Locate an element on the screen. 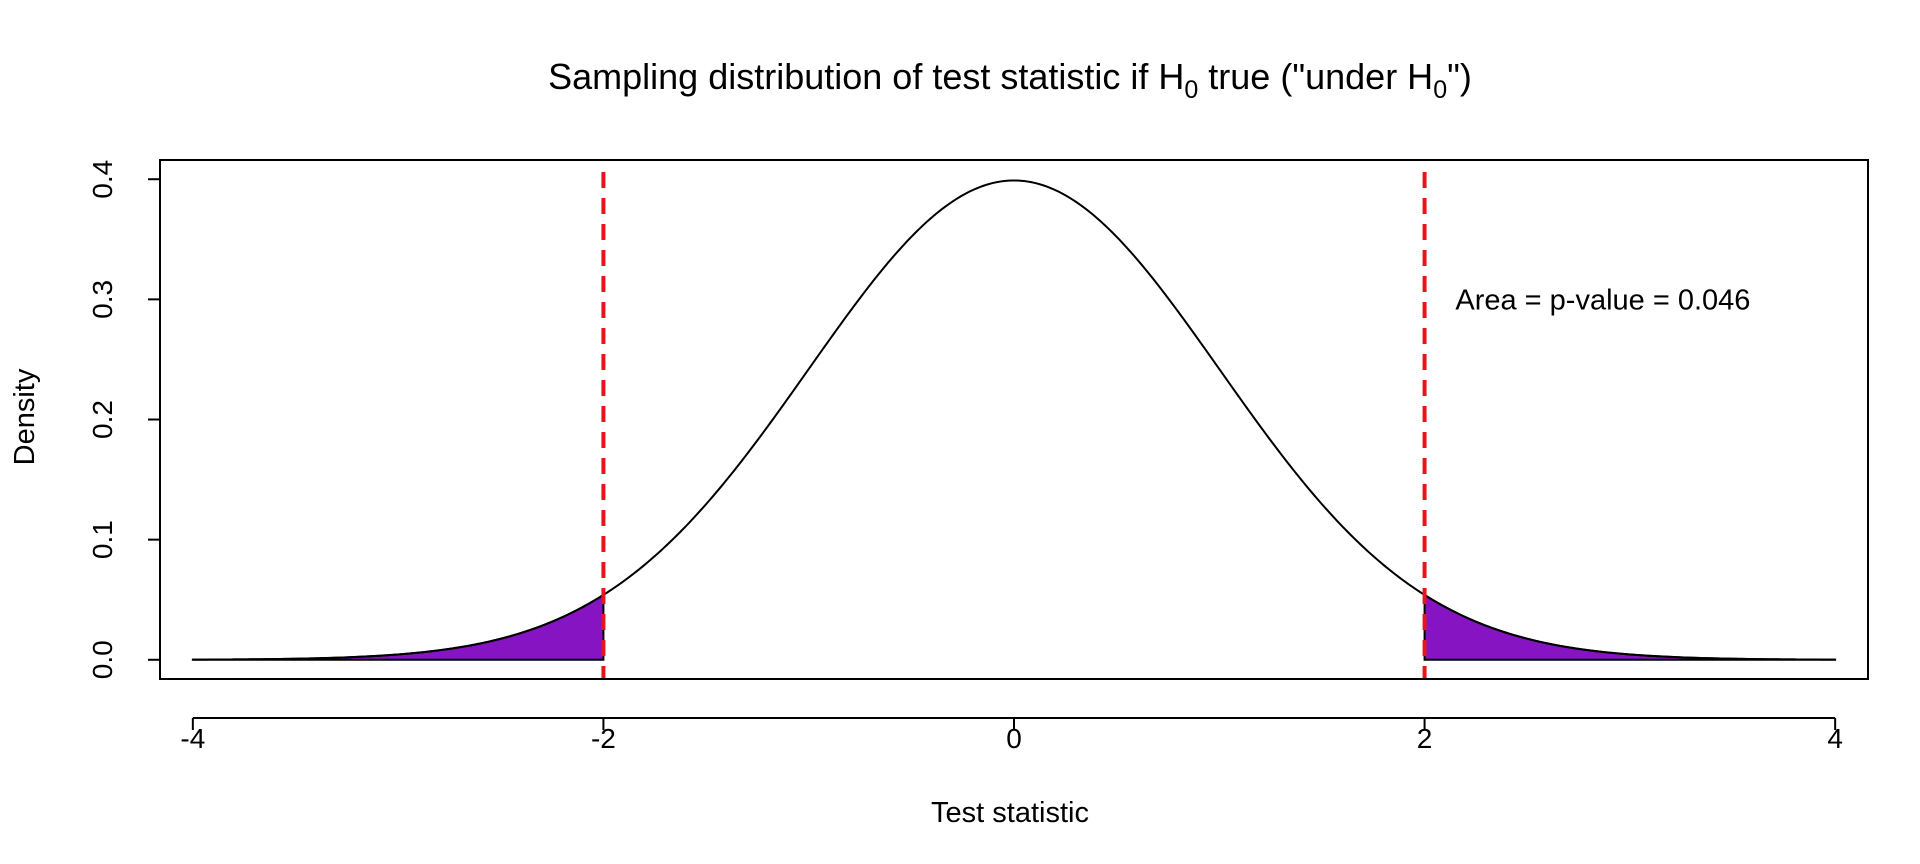  y-tick-label: 0.1 is located at coordinates (102, 539).